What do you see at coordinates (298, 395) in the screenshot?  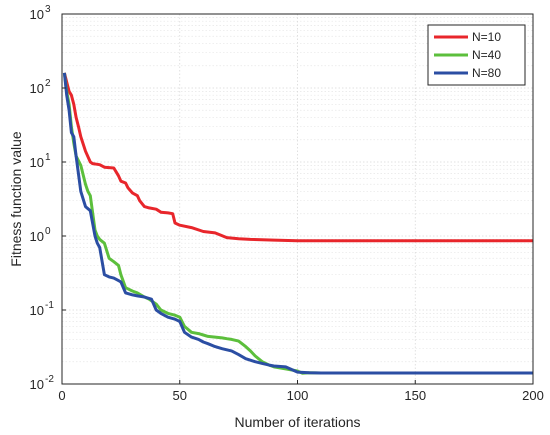 I see `x-tick-label: 100` at bounding box center [298, 395].